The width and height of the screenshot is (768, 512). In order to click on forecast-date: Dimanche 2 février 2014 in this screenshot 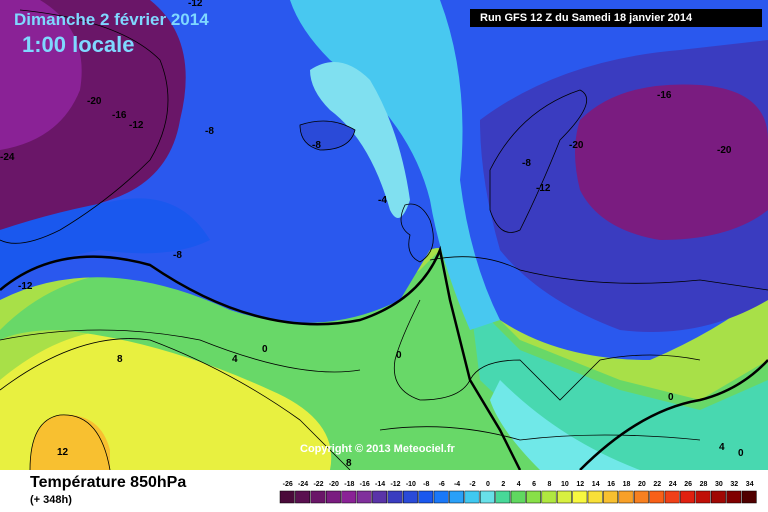, I will do `click(111, 19)`.